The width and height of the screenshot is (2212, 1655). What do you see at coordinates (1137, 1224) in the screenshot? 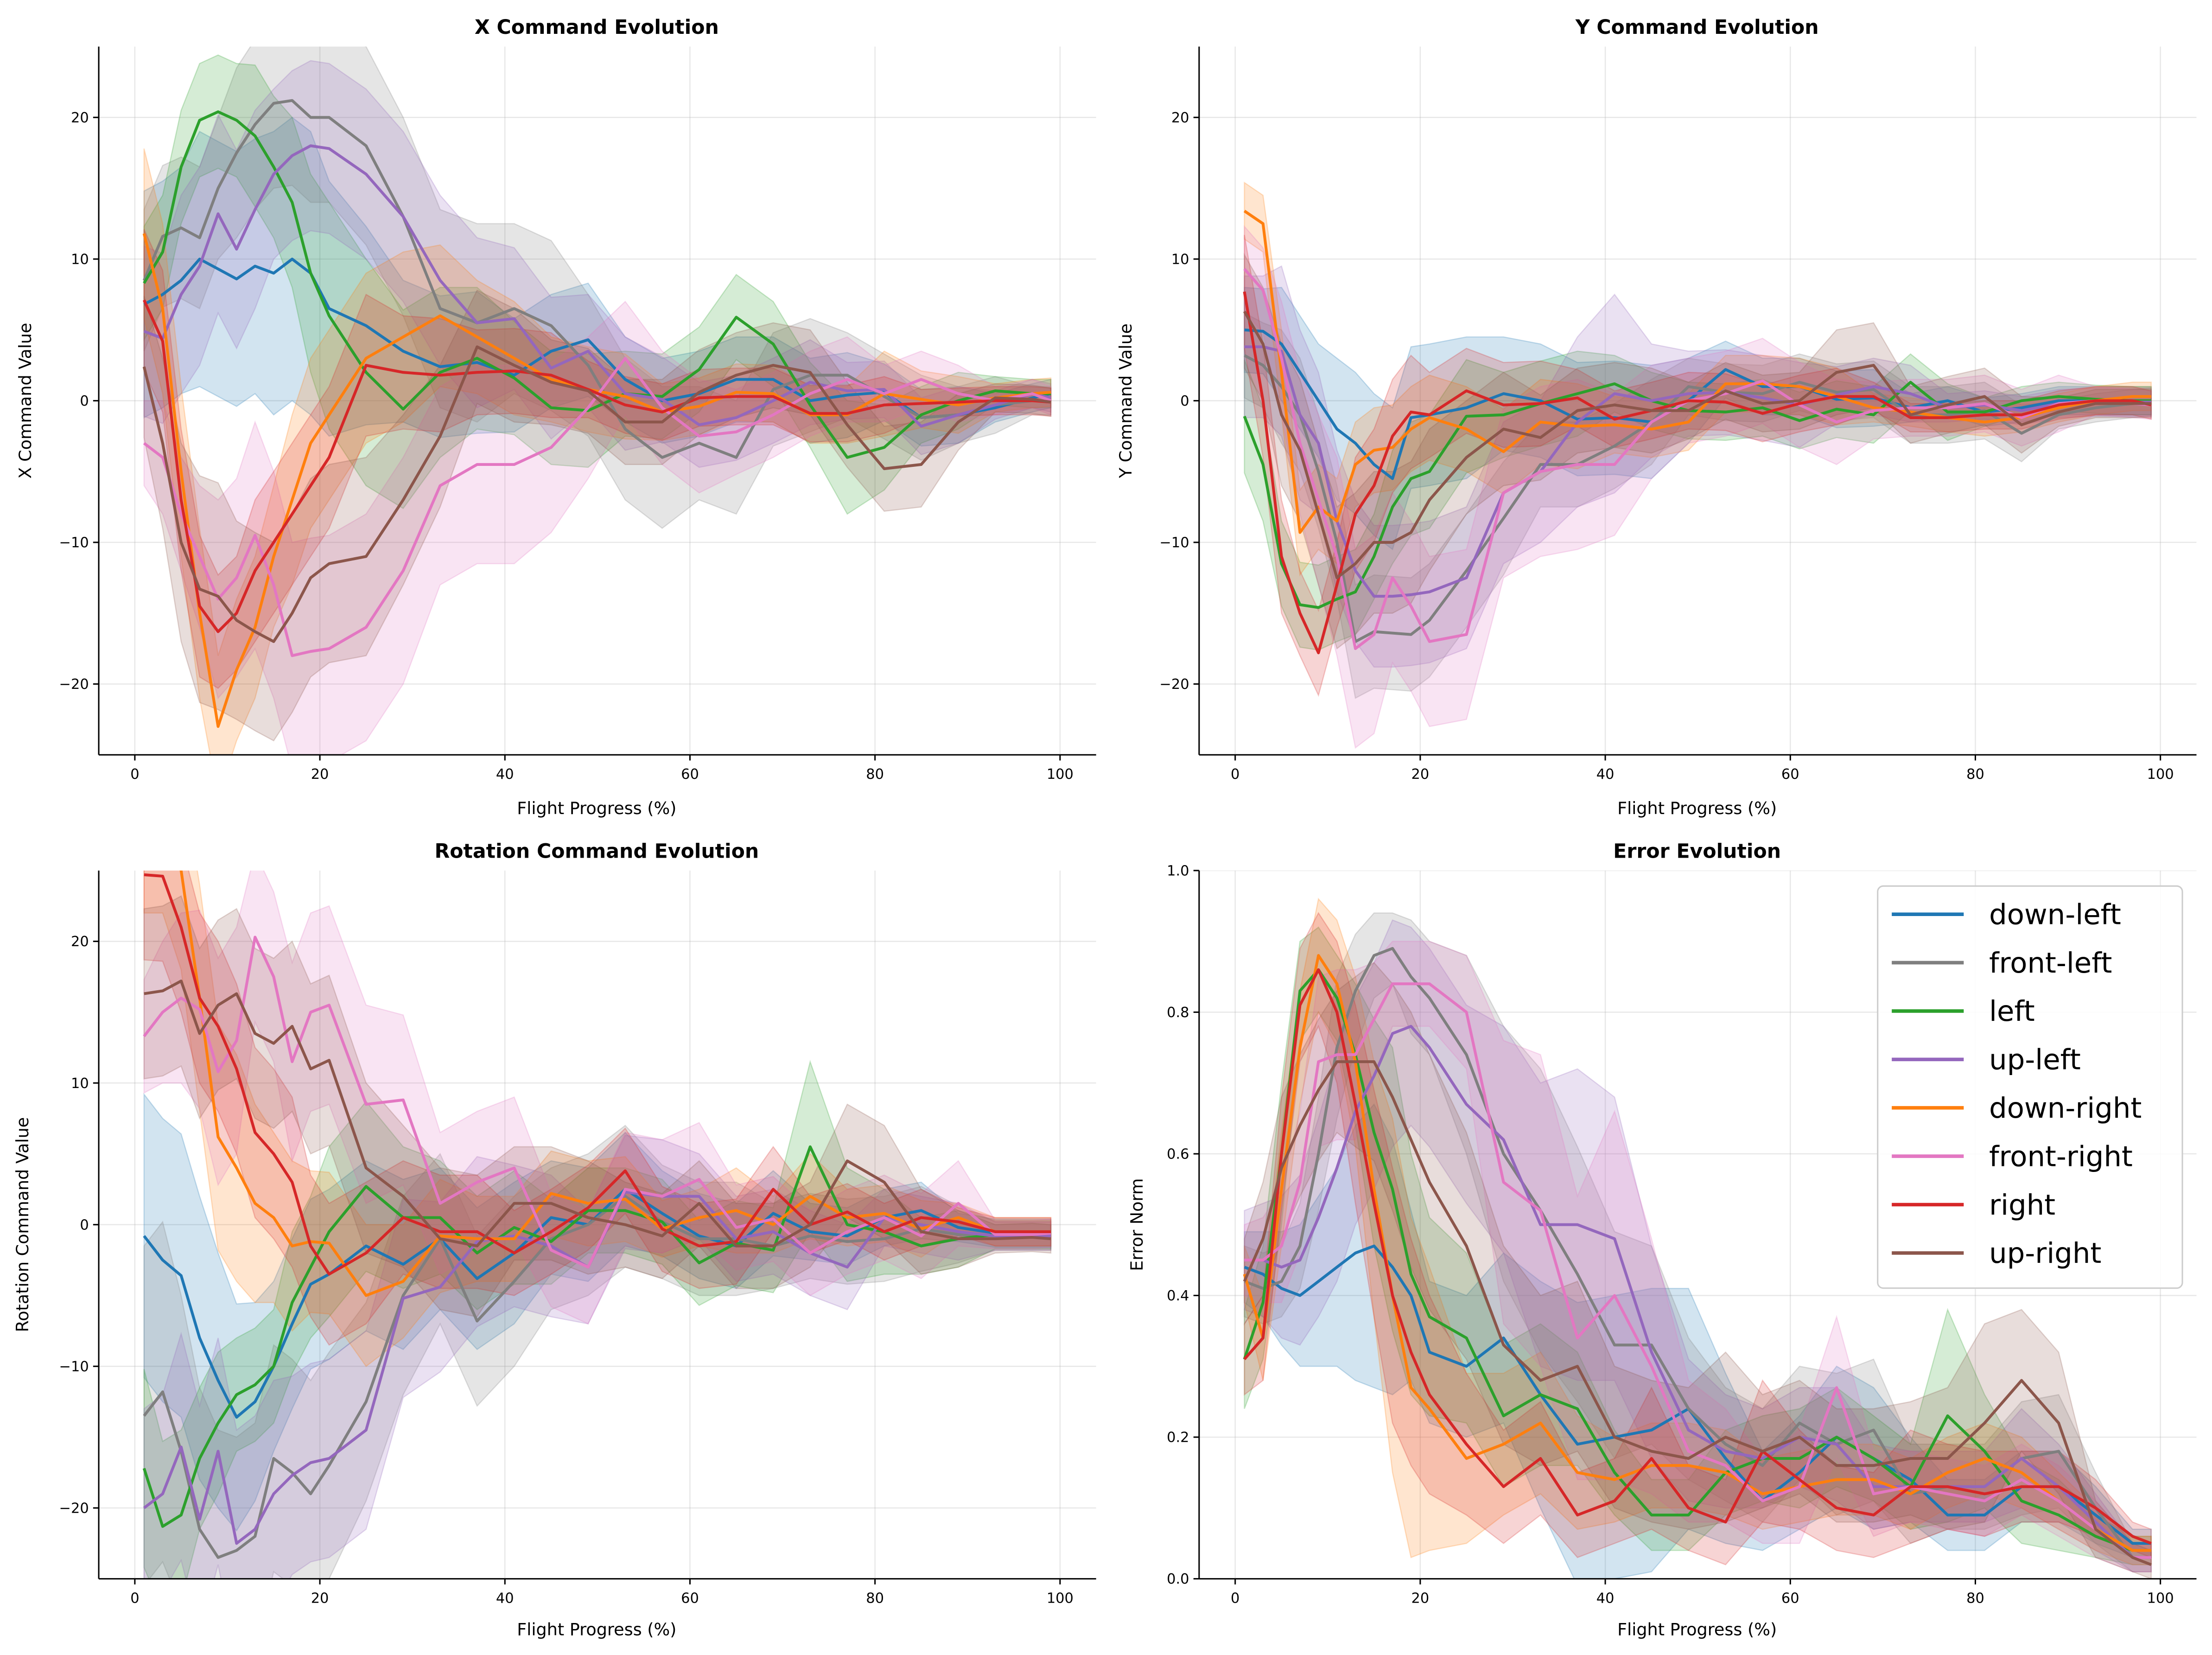
I see `y-axis-label: Error Norm` at bounding box center [1137, 1224].